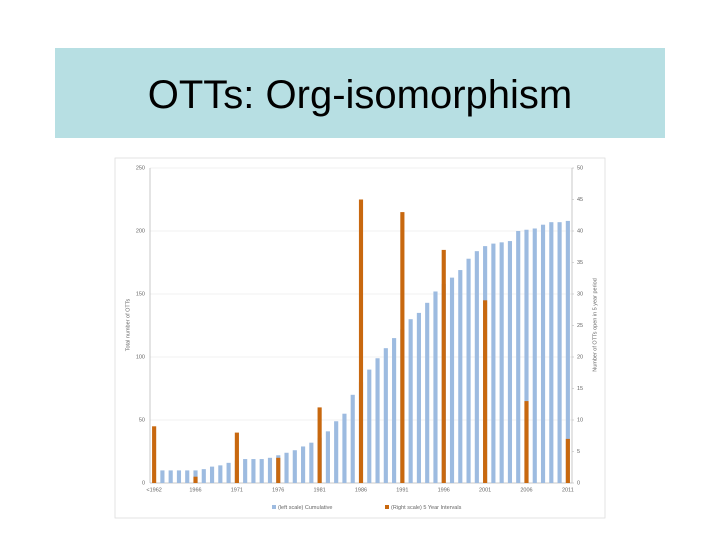 The width and height of the screenshot is (720, 540). What do you see at coordinates (140, 294) in the screenshot?
I see `y-tick-label: 150` at bounding box center [140, 294].